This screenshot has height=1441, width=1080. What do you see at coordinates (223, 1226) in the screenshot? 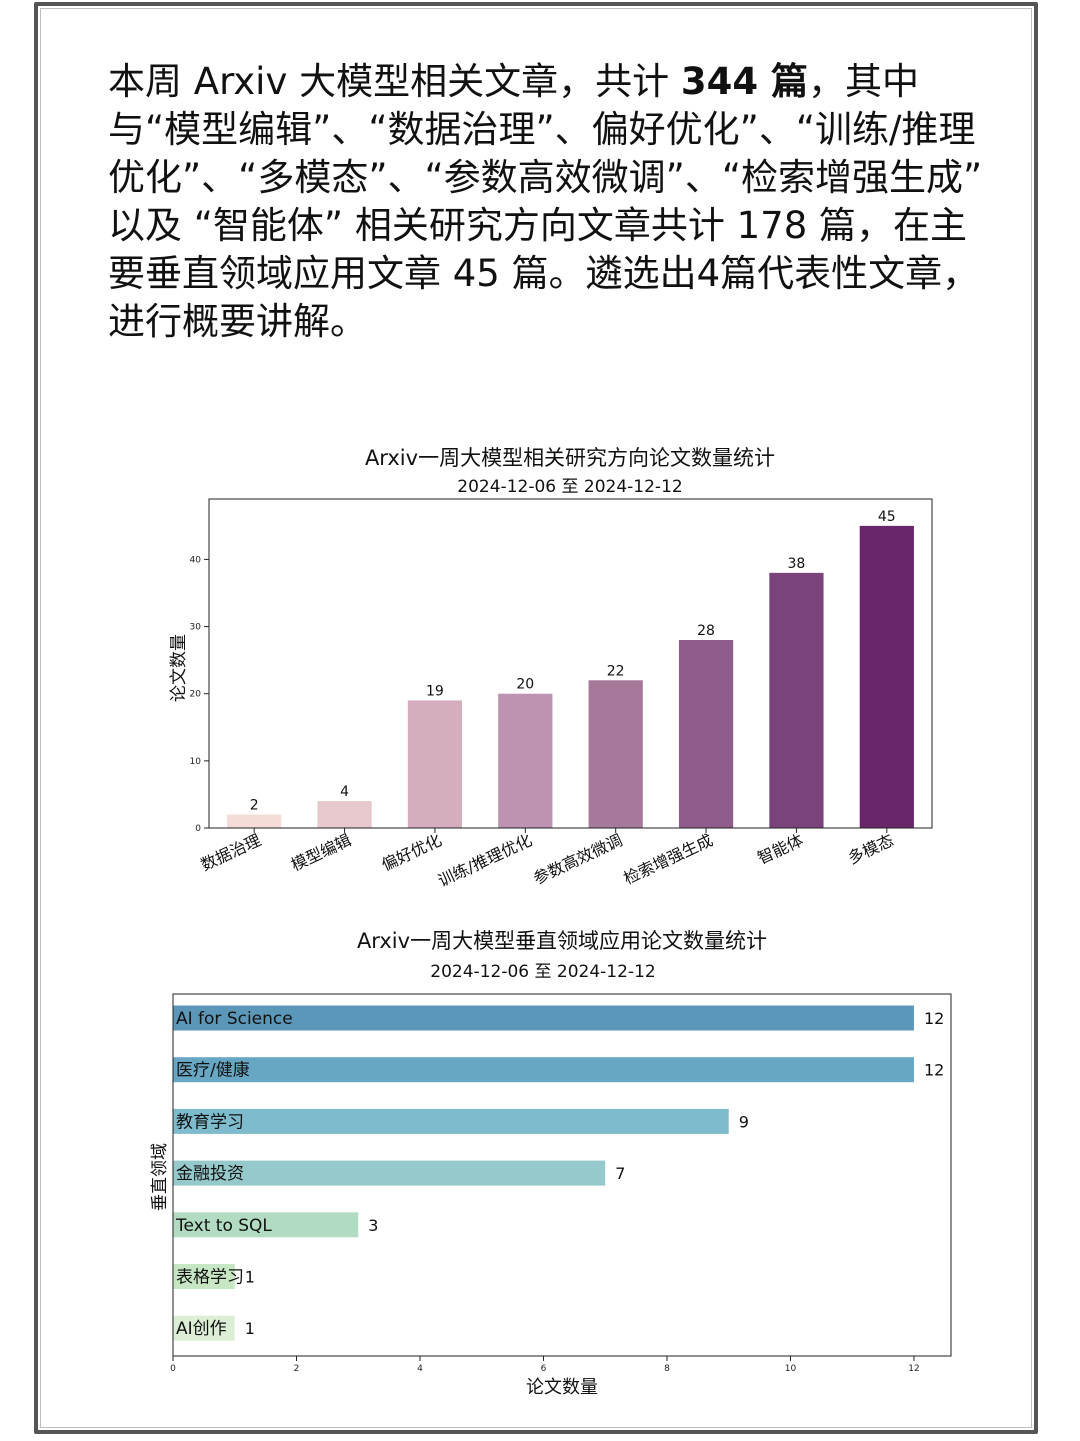
I see `chart2-category-label: Text to SQL` at bounding box center [223, 1226].